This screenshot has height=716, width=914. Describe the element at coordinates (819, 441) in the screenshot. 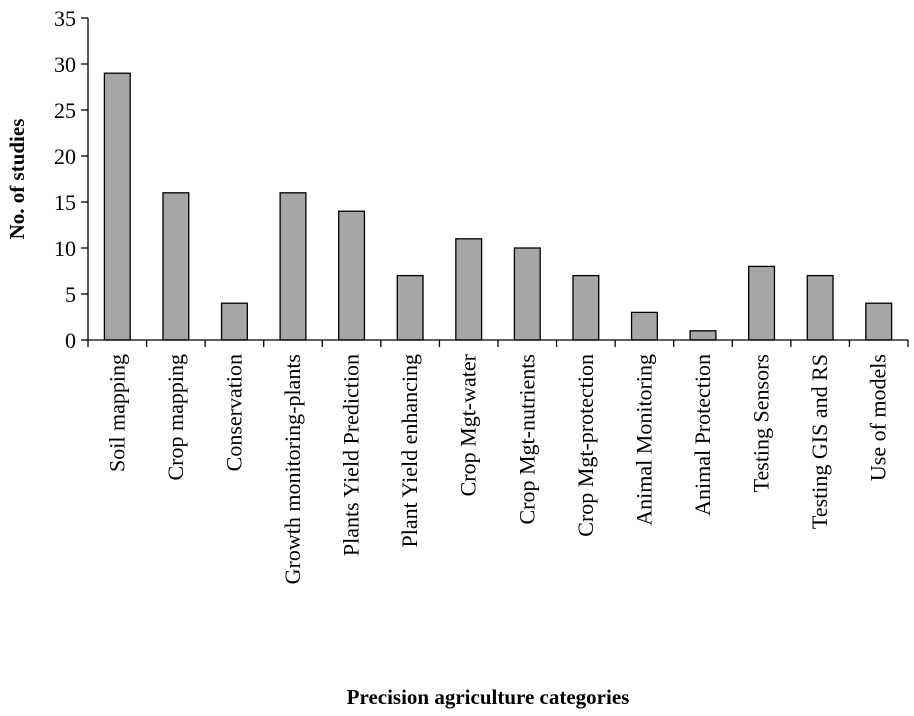

I see `x-category-label: Testing GIS and RS` at that location.